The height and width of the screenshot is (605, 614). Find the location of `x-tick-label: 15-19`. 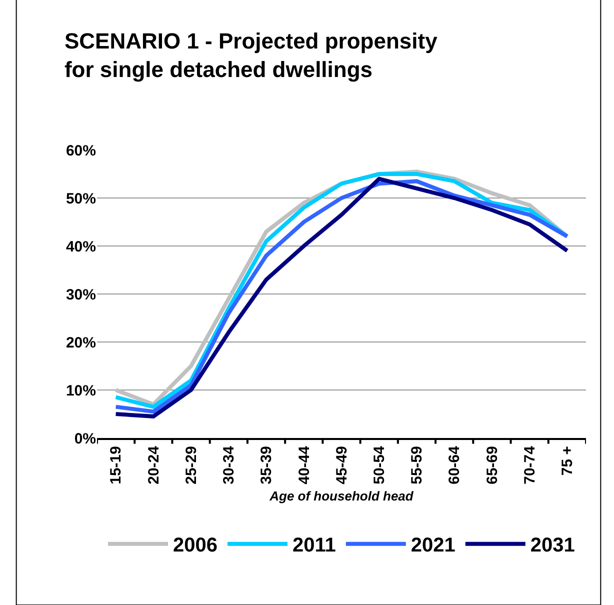

x-tick-label: 15-19 is located at coordinates (116, 465).